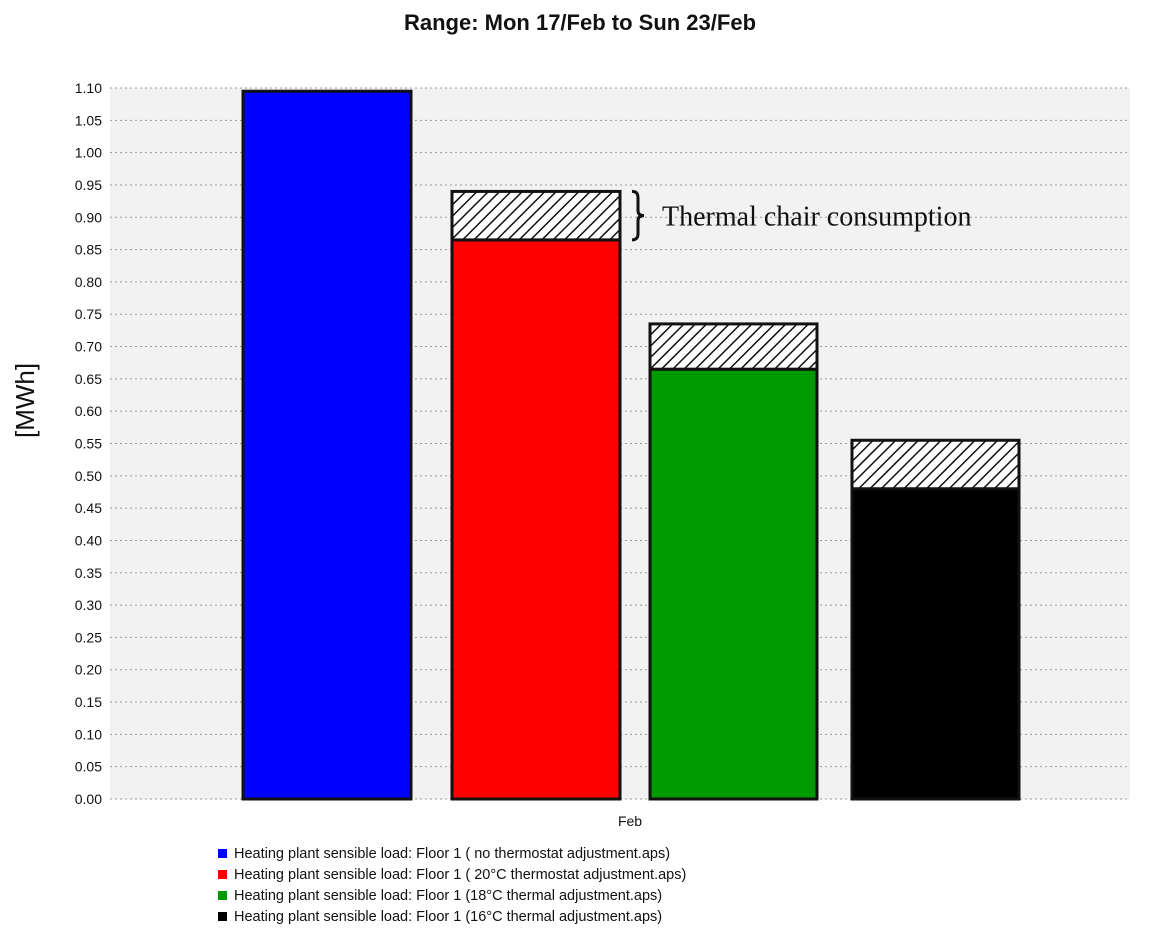 This screenshot has width=1160, height=939. Describe the element at coordinates (638, 215) in the screenshot. I see `annotation-bracket` at that location.